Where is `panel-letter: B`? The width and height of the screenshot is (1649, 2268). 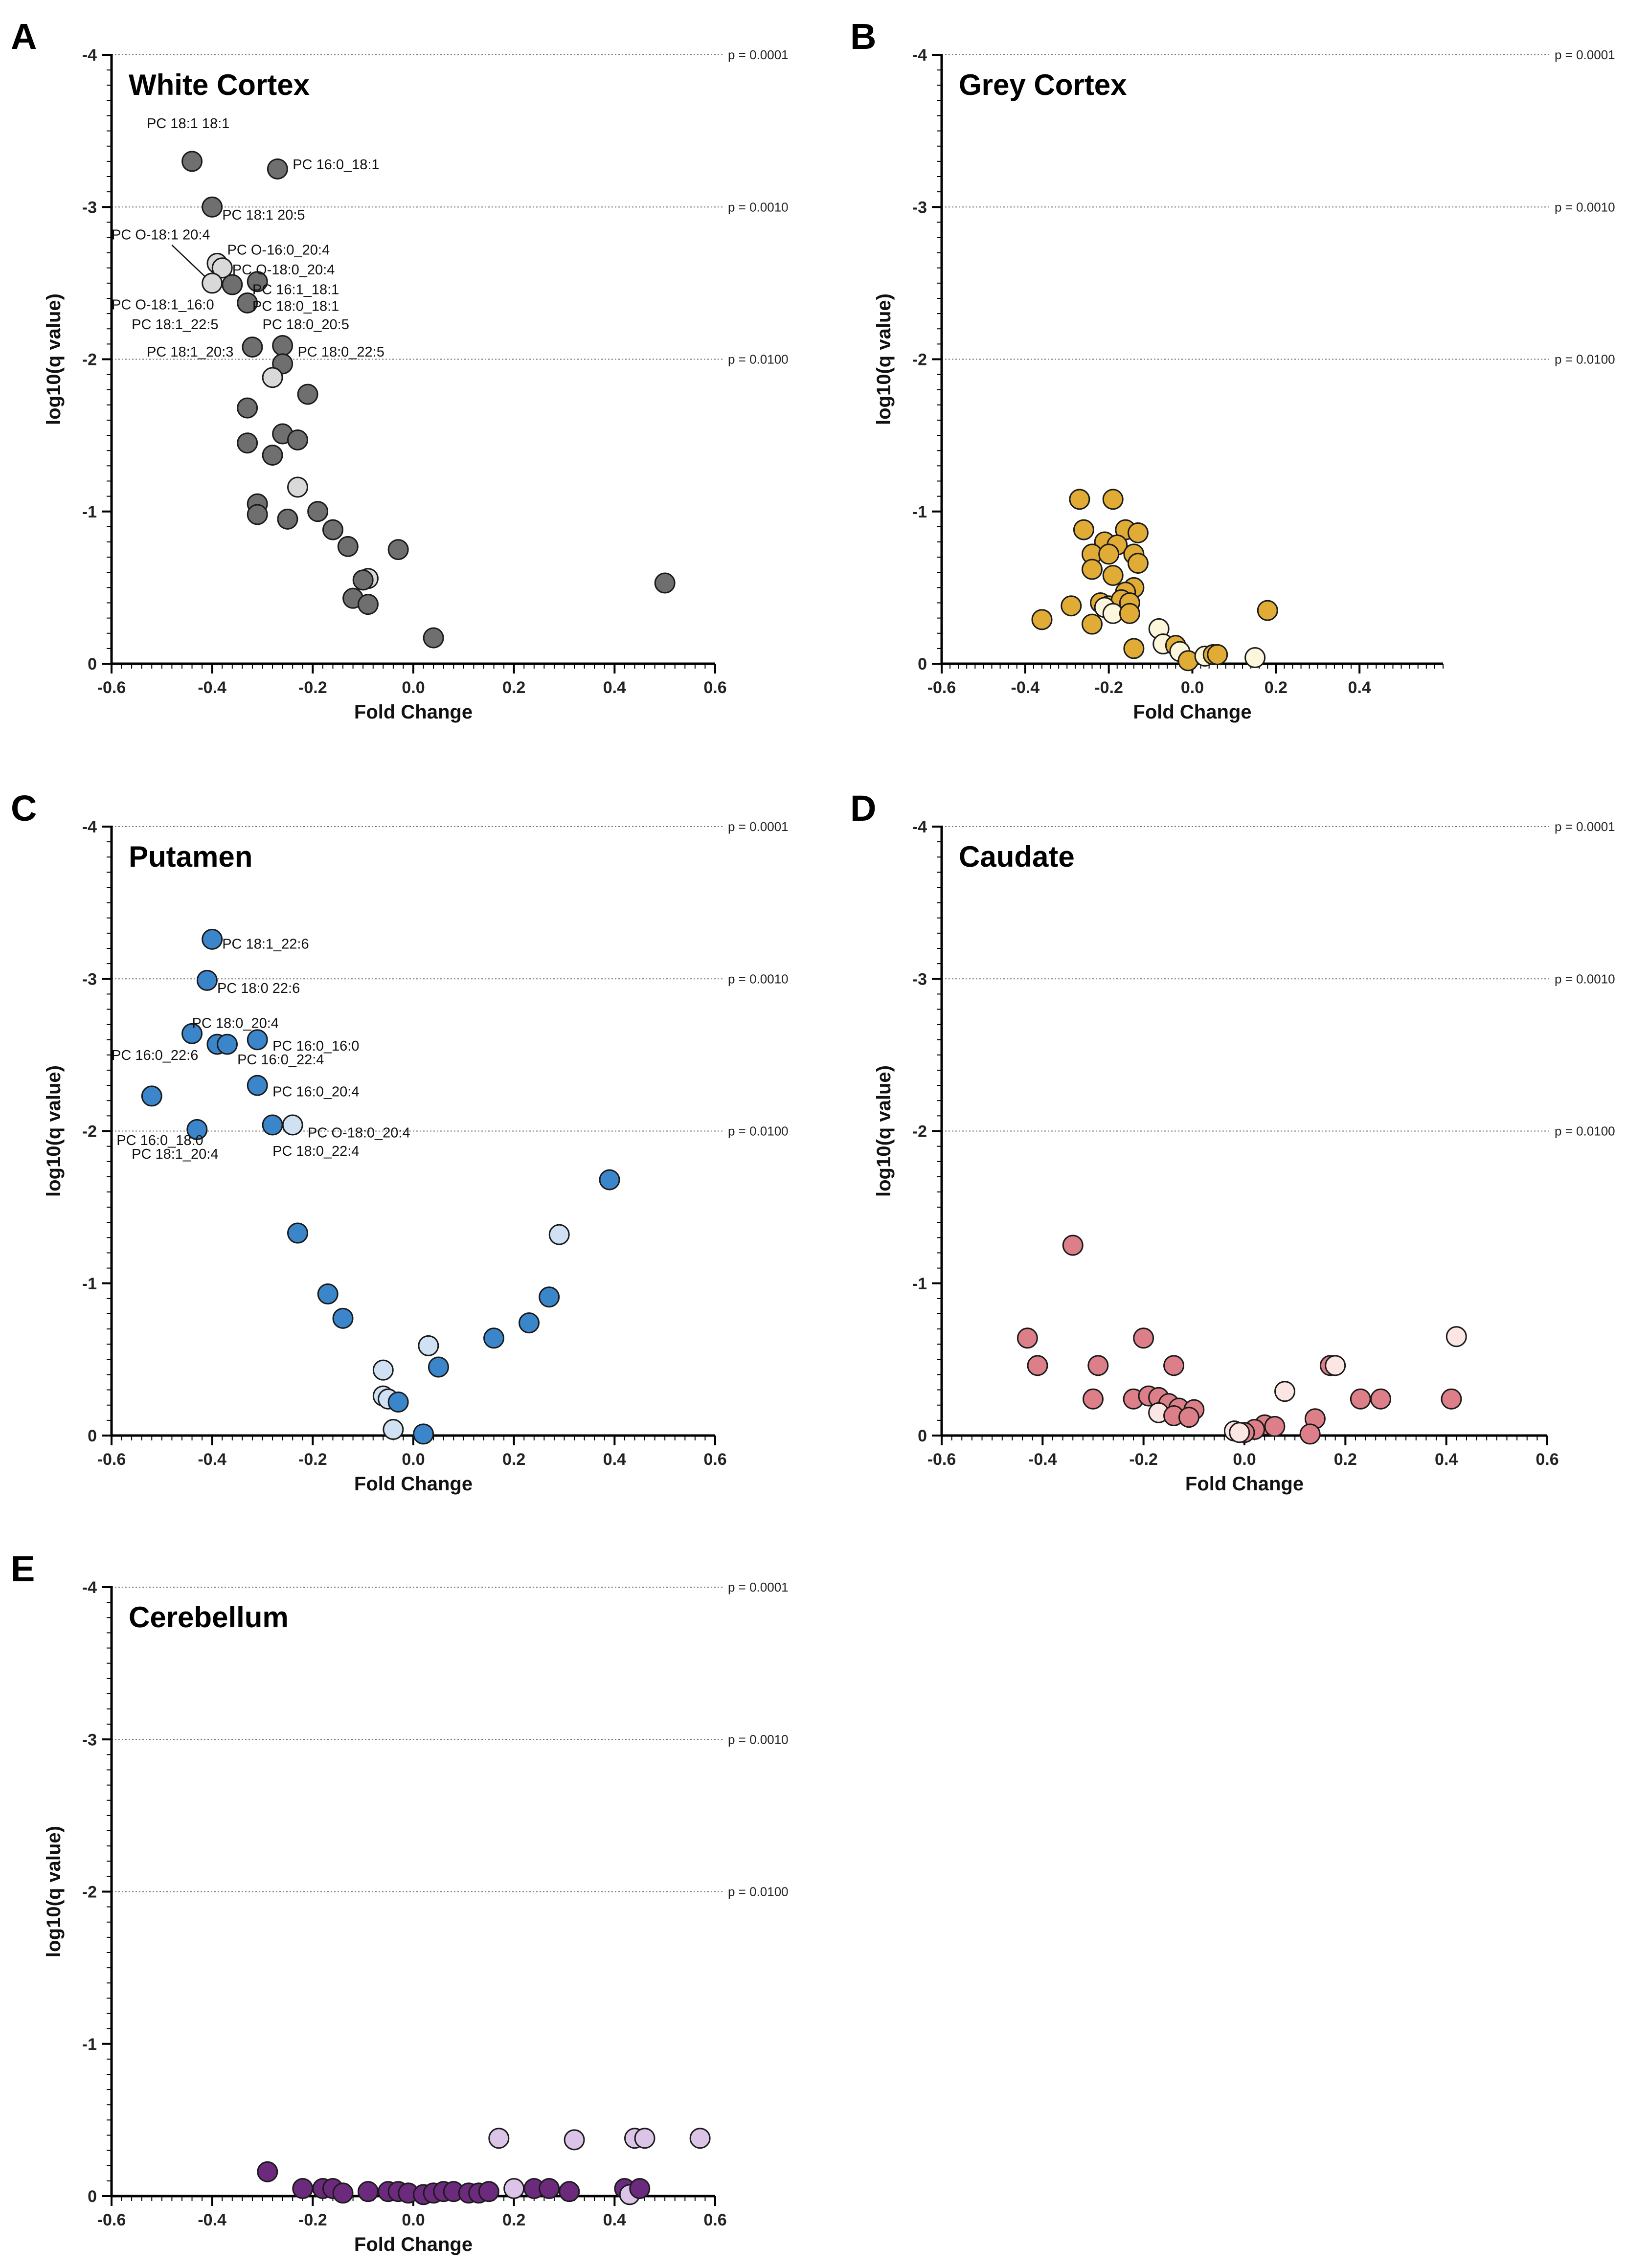
panel-letter: B is located at coordinates (863, 36).